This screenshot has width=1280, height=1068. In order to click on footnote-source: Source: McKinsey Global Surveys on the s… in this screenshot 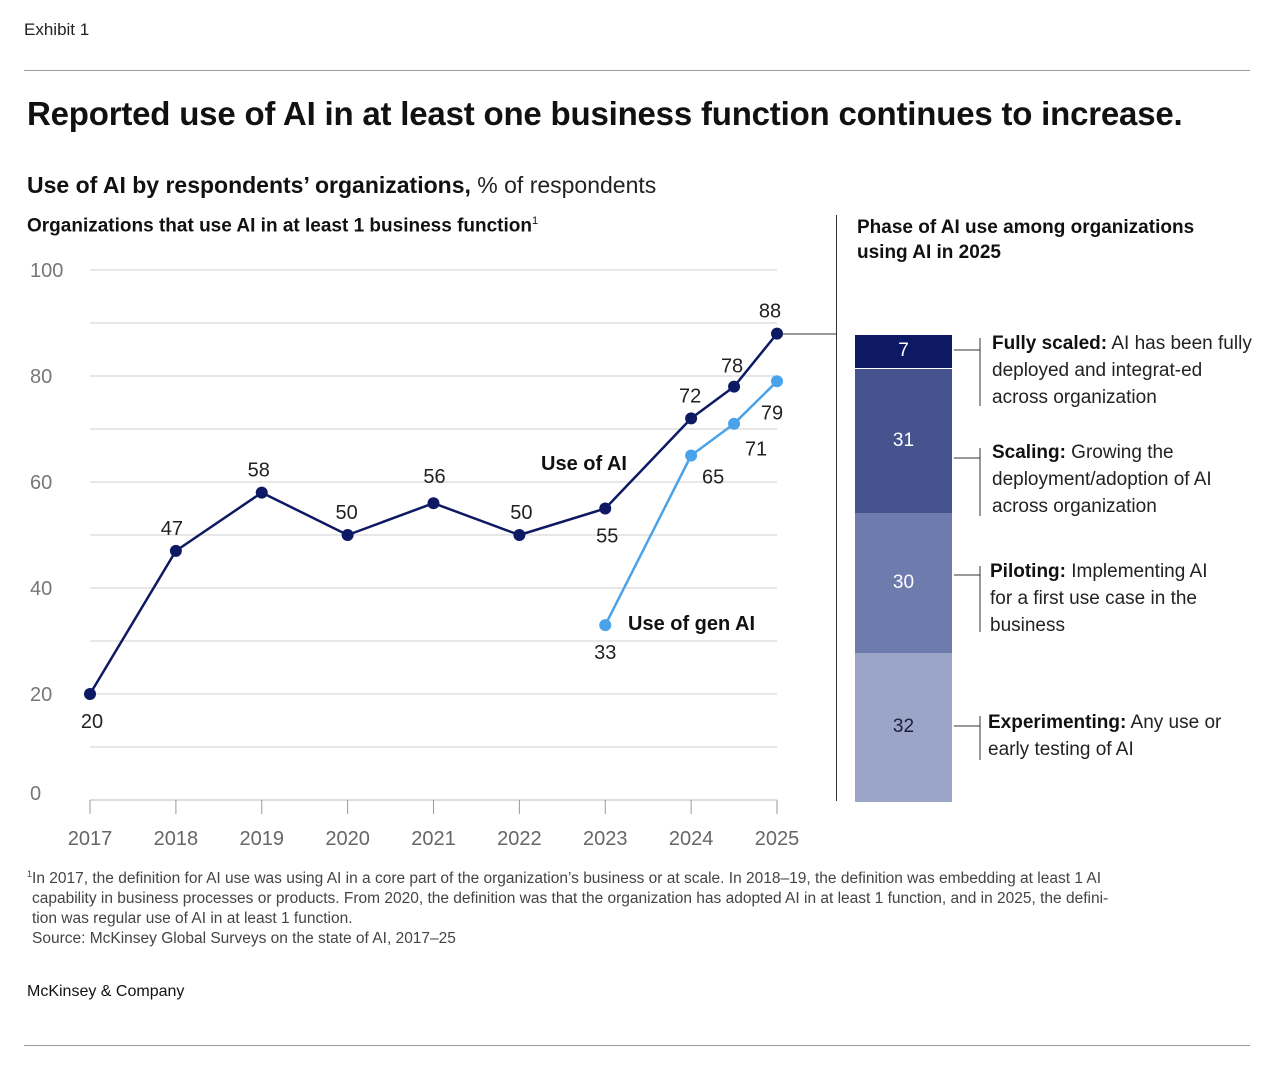, I will do `click(244, 939)`.